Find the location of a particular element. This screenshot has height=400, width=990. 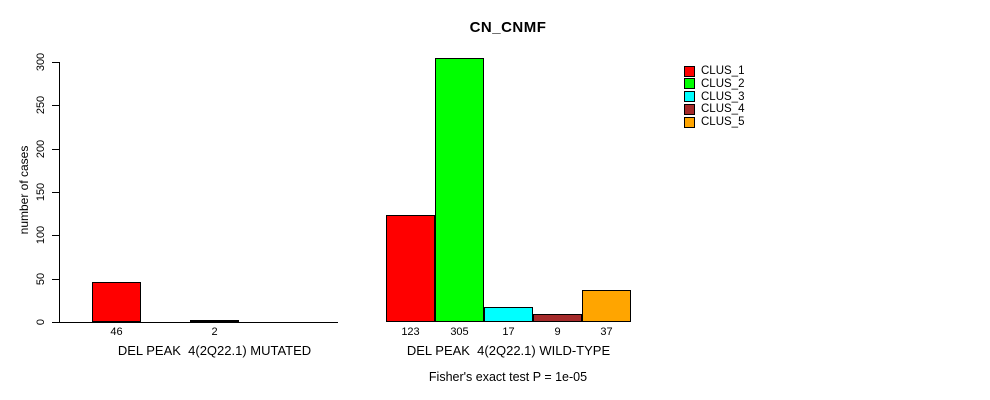

bar-value-label: 305 is located at coordinates (459, 332).